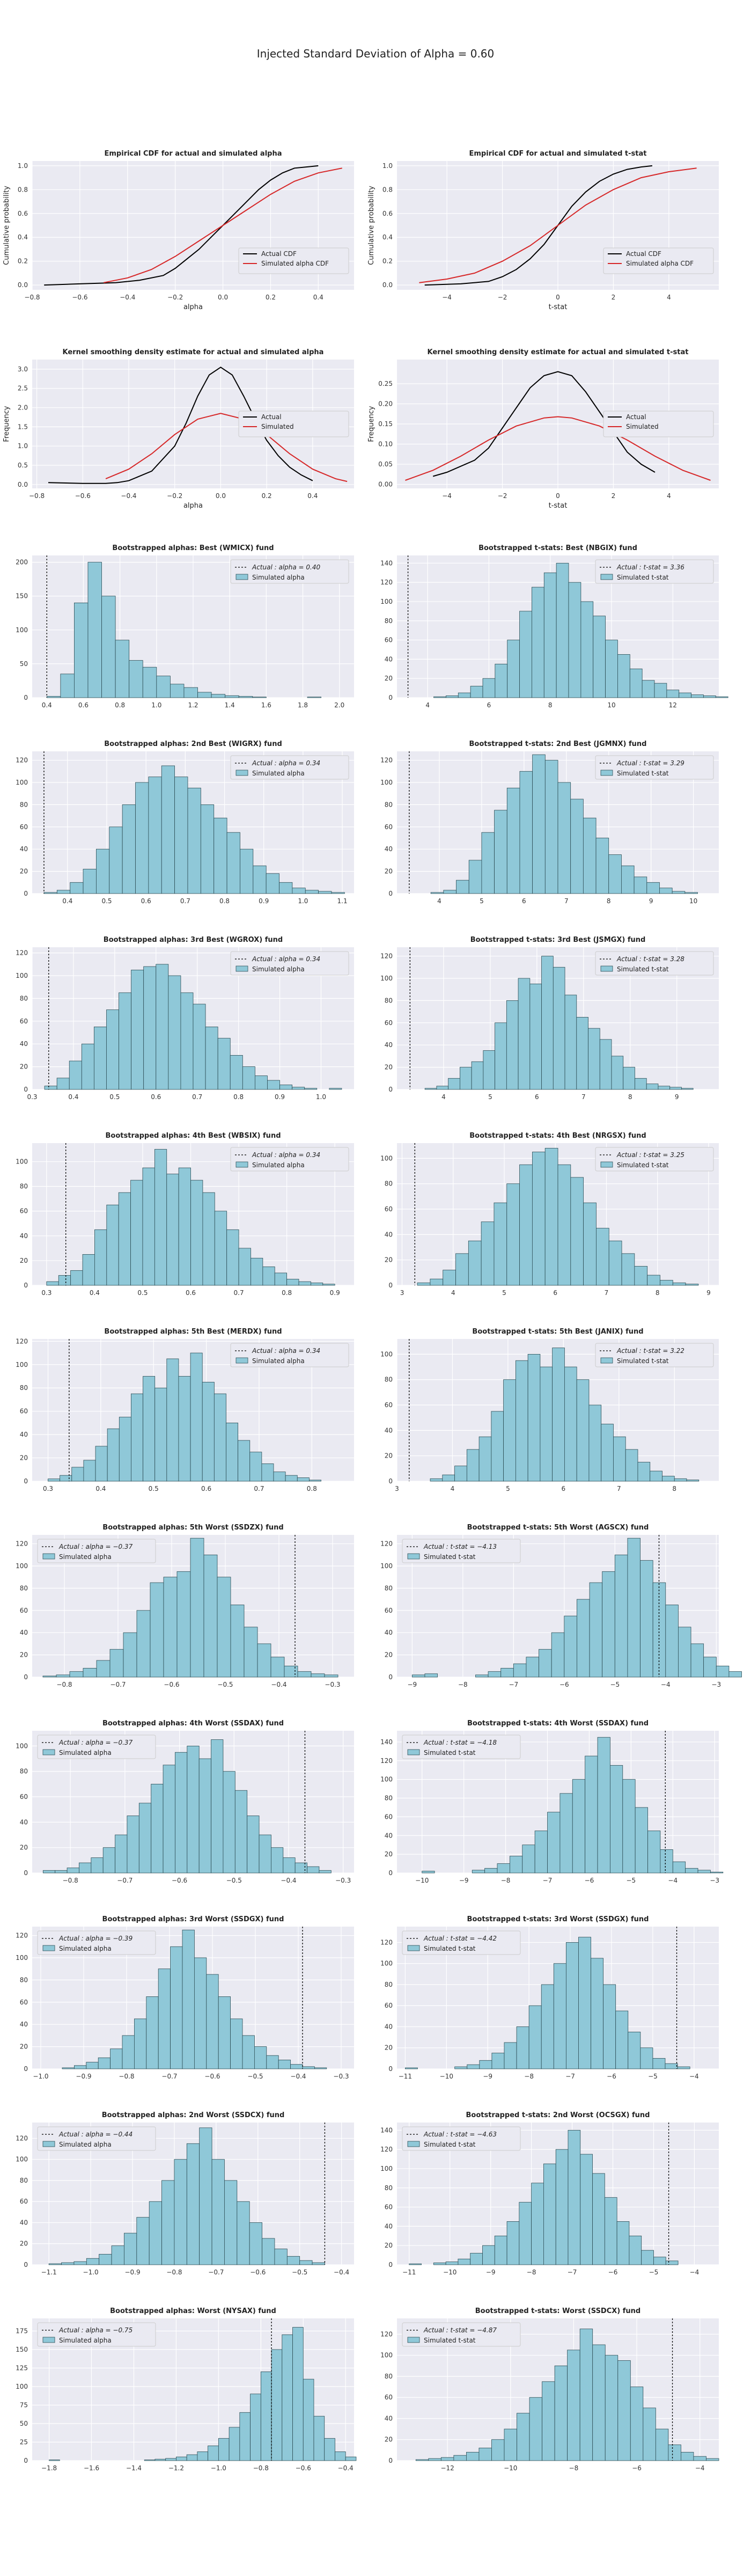  I want to click on x-tick-label: 0.4, so click(312, 496).